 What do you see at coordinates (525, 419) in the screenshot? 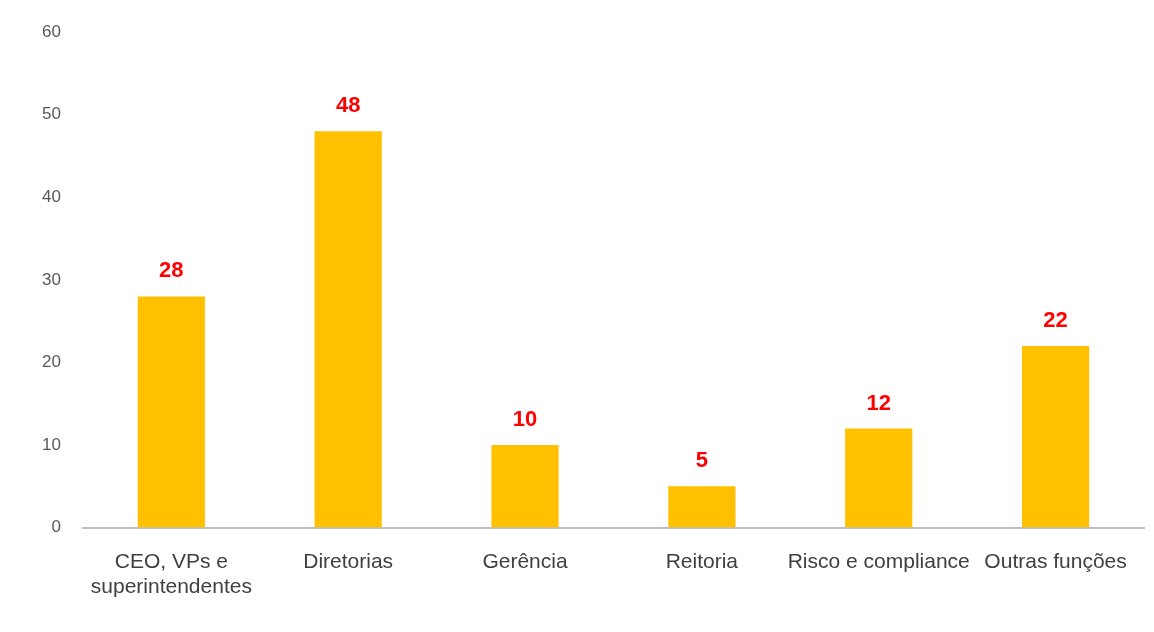
I see `data-label: 10` at bounding box center [525, 419].